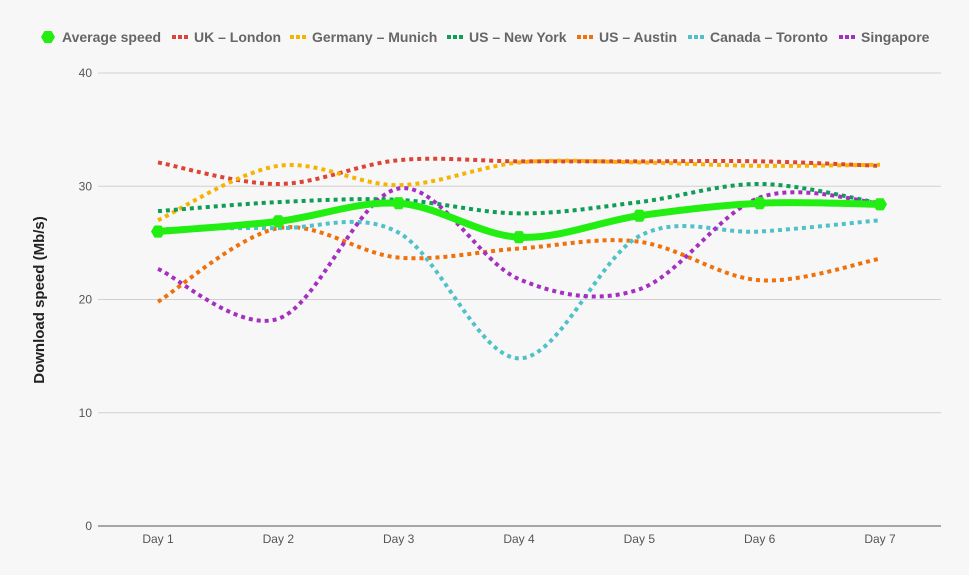  I want to click on legend-item-germany-munich: Germany – Munich, so click(363, 37).